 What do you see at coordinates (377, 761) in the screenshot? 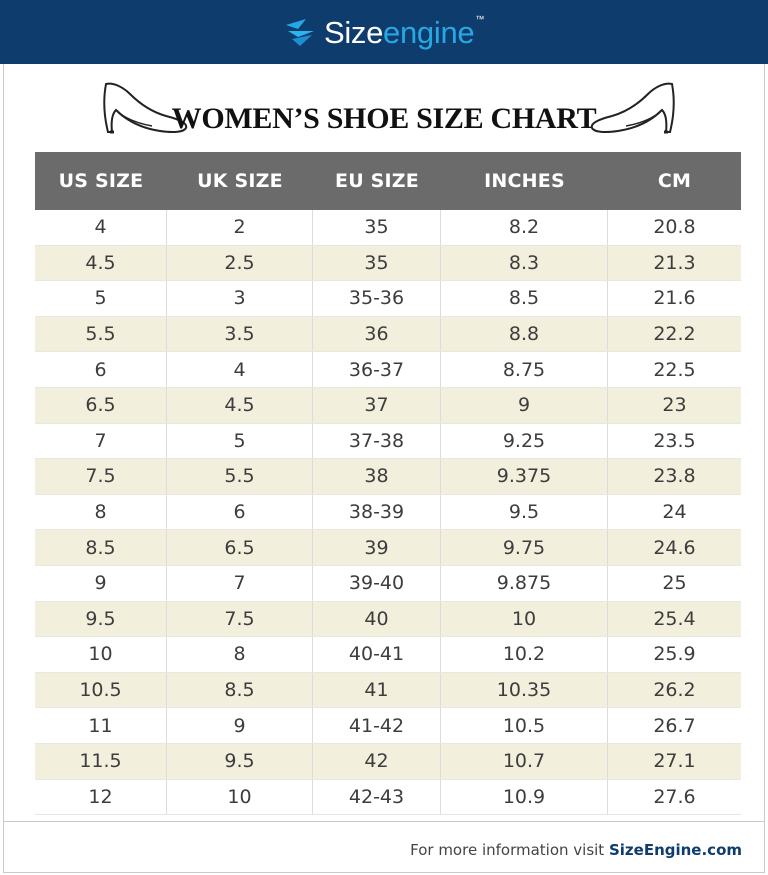
I see `cell-eu-size: 42` at bounding box center [377, 761].